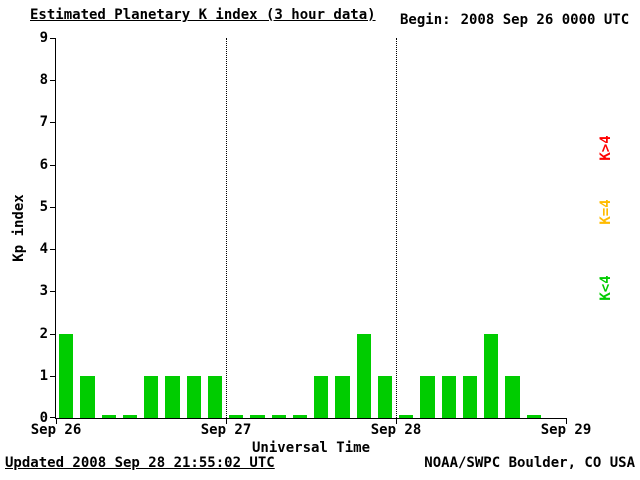 The image size is (640, 480). I want to click on begin-timestamp: Begin: 2008 Sep 26 0000 UTC, so click(514, 20).